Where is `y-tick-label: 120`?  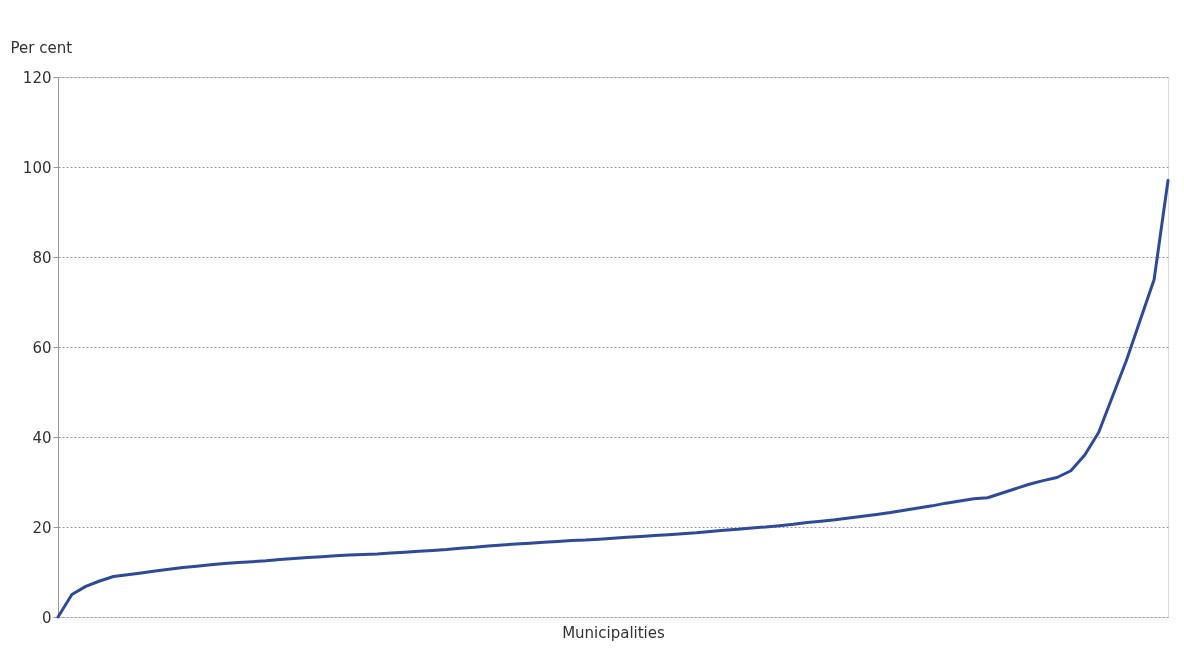
y-tick-label: 120 is located at coordinates (37, 77).